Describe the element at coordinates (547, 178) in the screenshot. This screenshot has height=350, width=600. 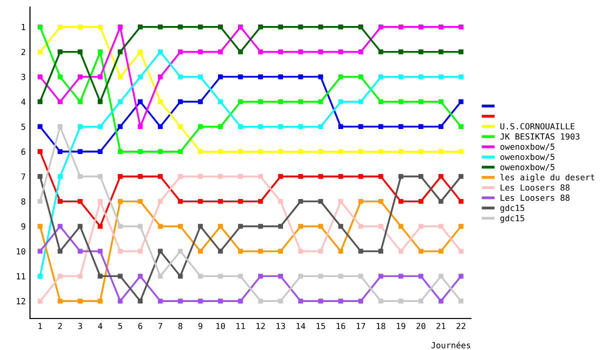
I see `legend-label: les aigle du desert` at that location.